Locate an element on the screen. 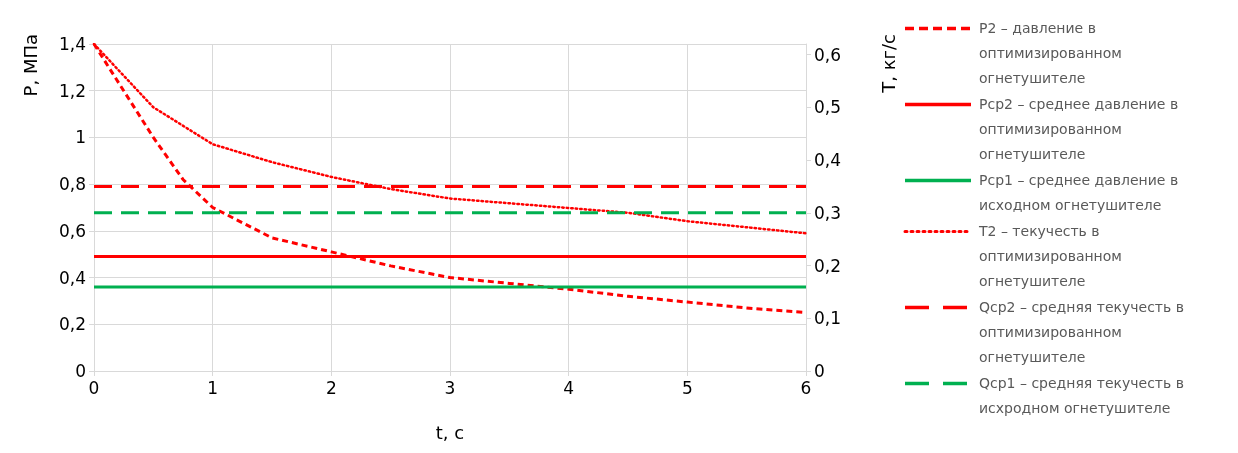  legend-label: Qср2 – средняя текучесть в оптимизированном огнетушителе is located at coordinates (1082, 332).